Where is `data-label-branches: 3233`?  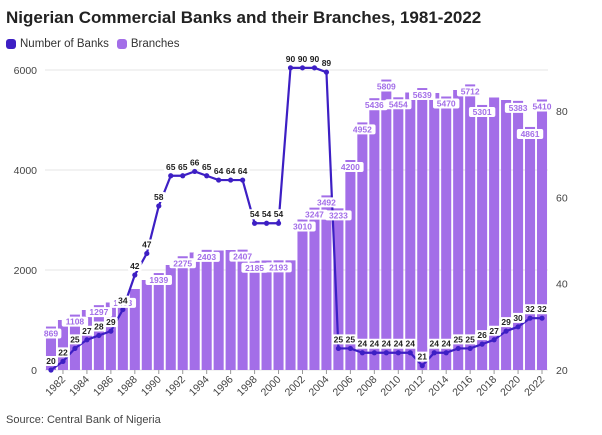 data-label-branches: 3233 is located at coordinates (338, 215).